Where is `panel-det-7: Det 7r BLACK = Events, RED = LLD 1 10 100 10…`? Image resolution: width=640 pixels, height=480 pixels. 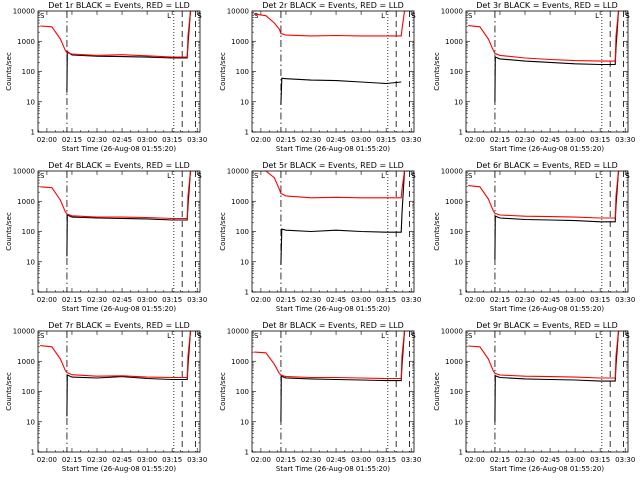
panel-det-7: Det 7r BLACK = Events, RED = LLD 1 10 100 10… is located at coordinates (106, 397).